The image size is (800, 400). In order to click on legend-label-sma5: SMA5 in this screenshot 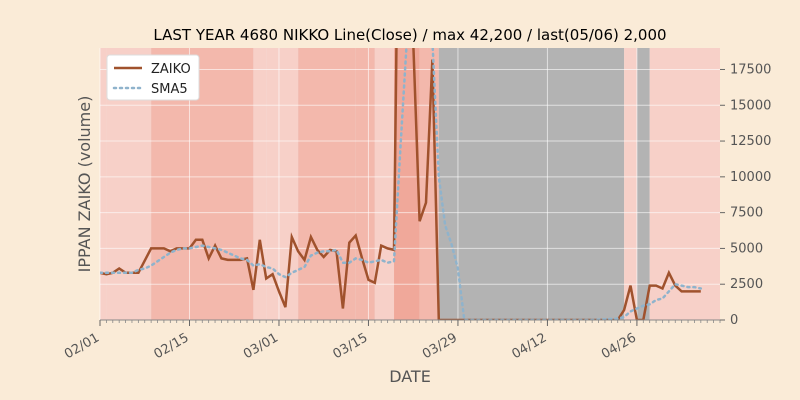, I will do `click(169, 89)`.